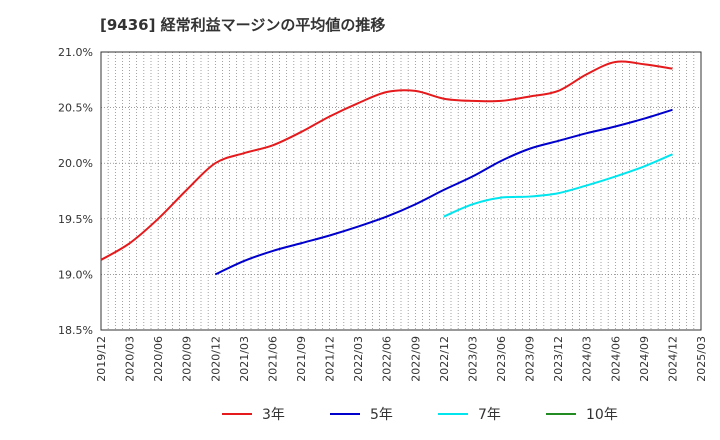  I want to click on x-tick-label: 2021/06, so click(272, 359).